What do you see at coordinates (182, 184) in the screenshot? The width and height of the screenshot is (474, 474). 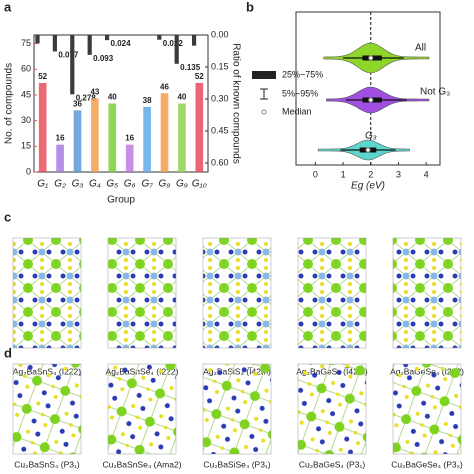 I see `x-tick-label: G₉` at bounding box center [182, 184].